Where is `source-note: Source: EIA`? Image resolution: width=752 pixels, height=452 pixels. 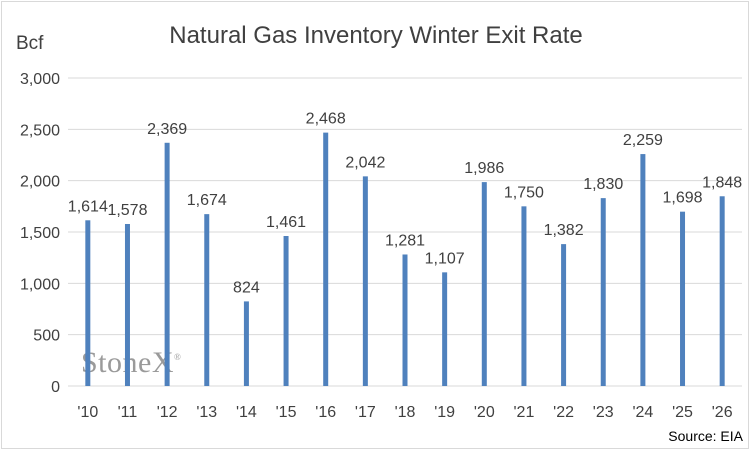
source-note: Source: EIA is located at coordinates (705, 436).